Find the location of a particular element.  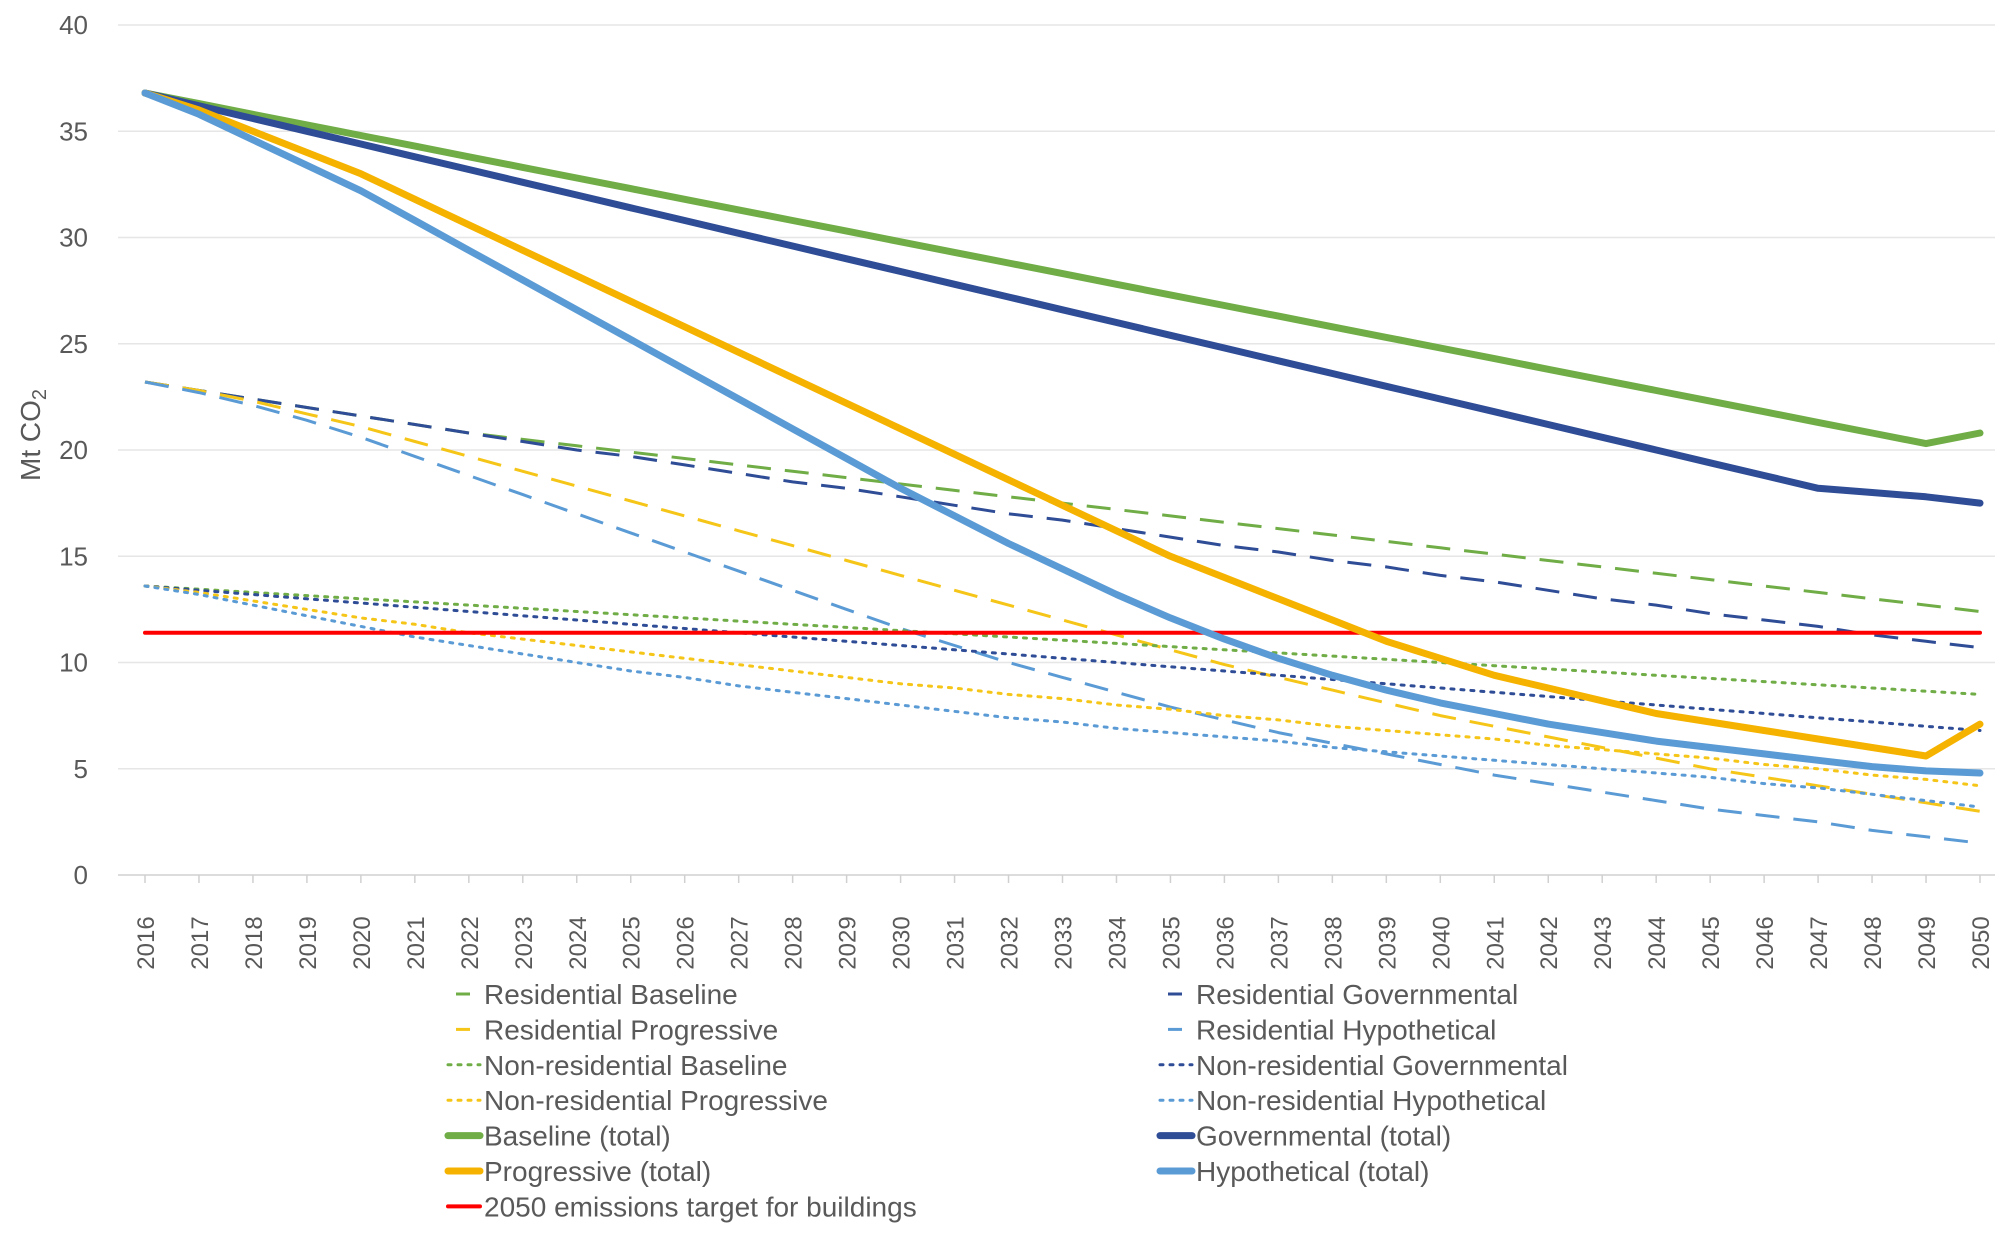

x-tick-label: 2035 is located at coordinates (1171, 942).